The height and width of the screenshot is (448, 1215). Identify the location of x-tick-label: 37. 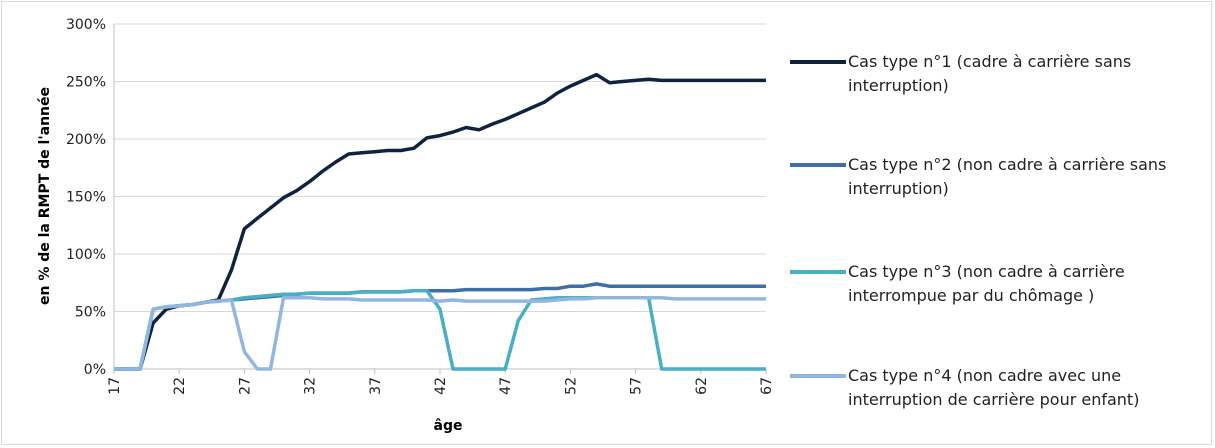
(376, 386).